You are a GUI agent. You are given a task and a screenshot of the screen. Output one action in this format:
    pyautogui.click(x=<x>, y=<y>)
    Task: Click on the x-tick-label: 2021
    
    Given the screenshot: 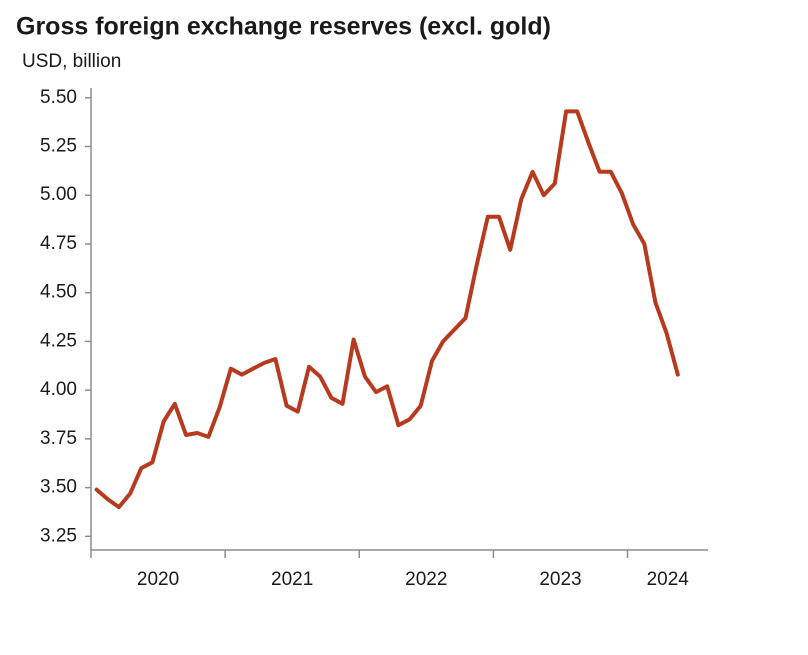 What is the action you would take?
    pyautogui.click(x=292, y=579)
    